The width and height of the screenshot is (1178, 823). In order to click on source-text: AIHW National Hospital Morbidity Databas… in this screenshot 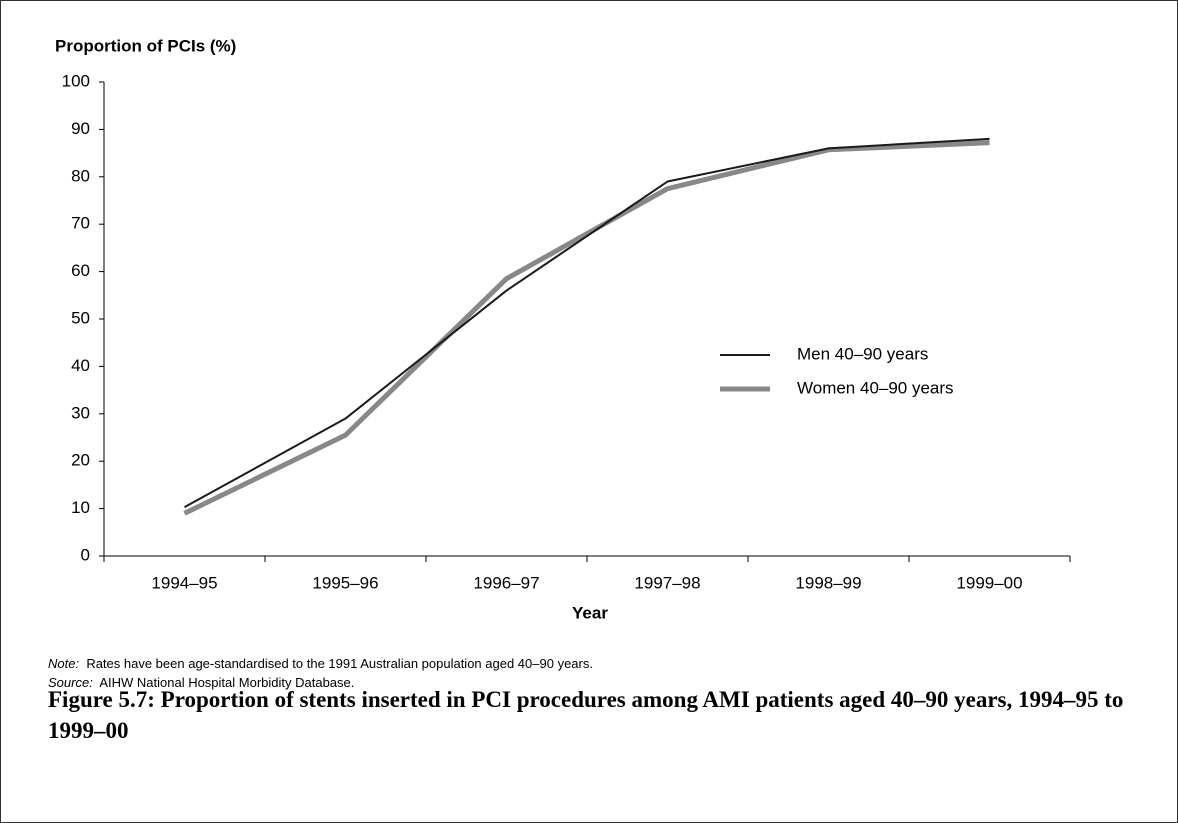, I will do `click(227, 682)`.